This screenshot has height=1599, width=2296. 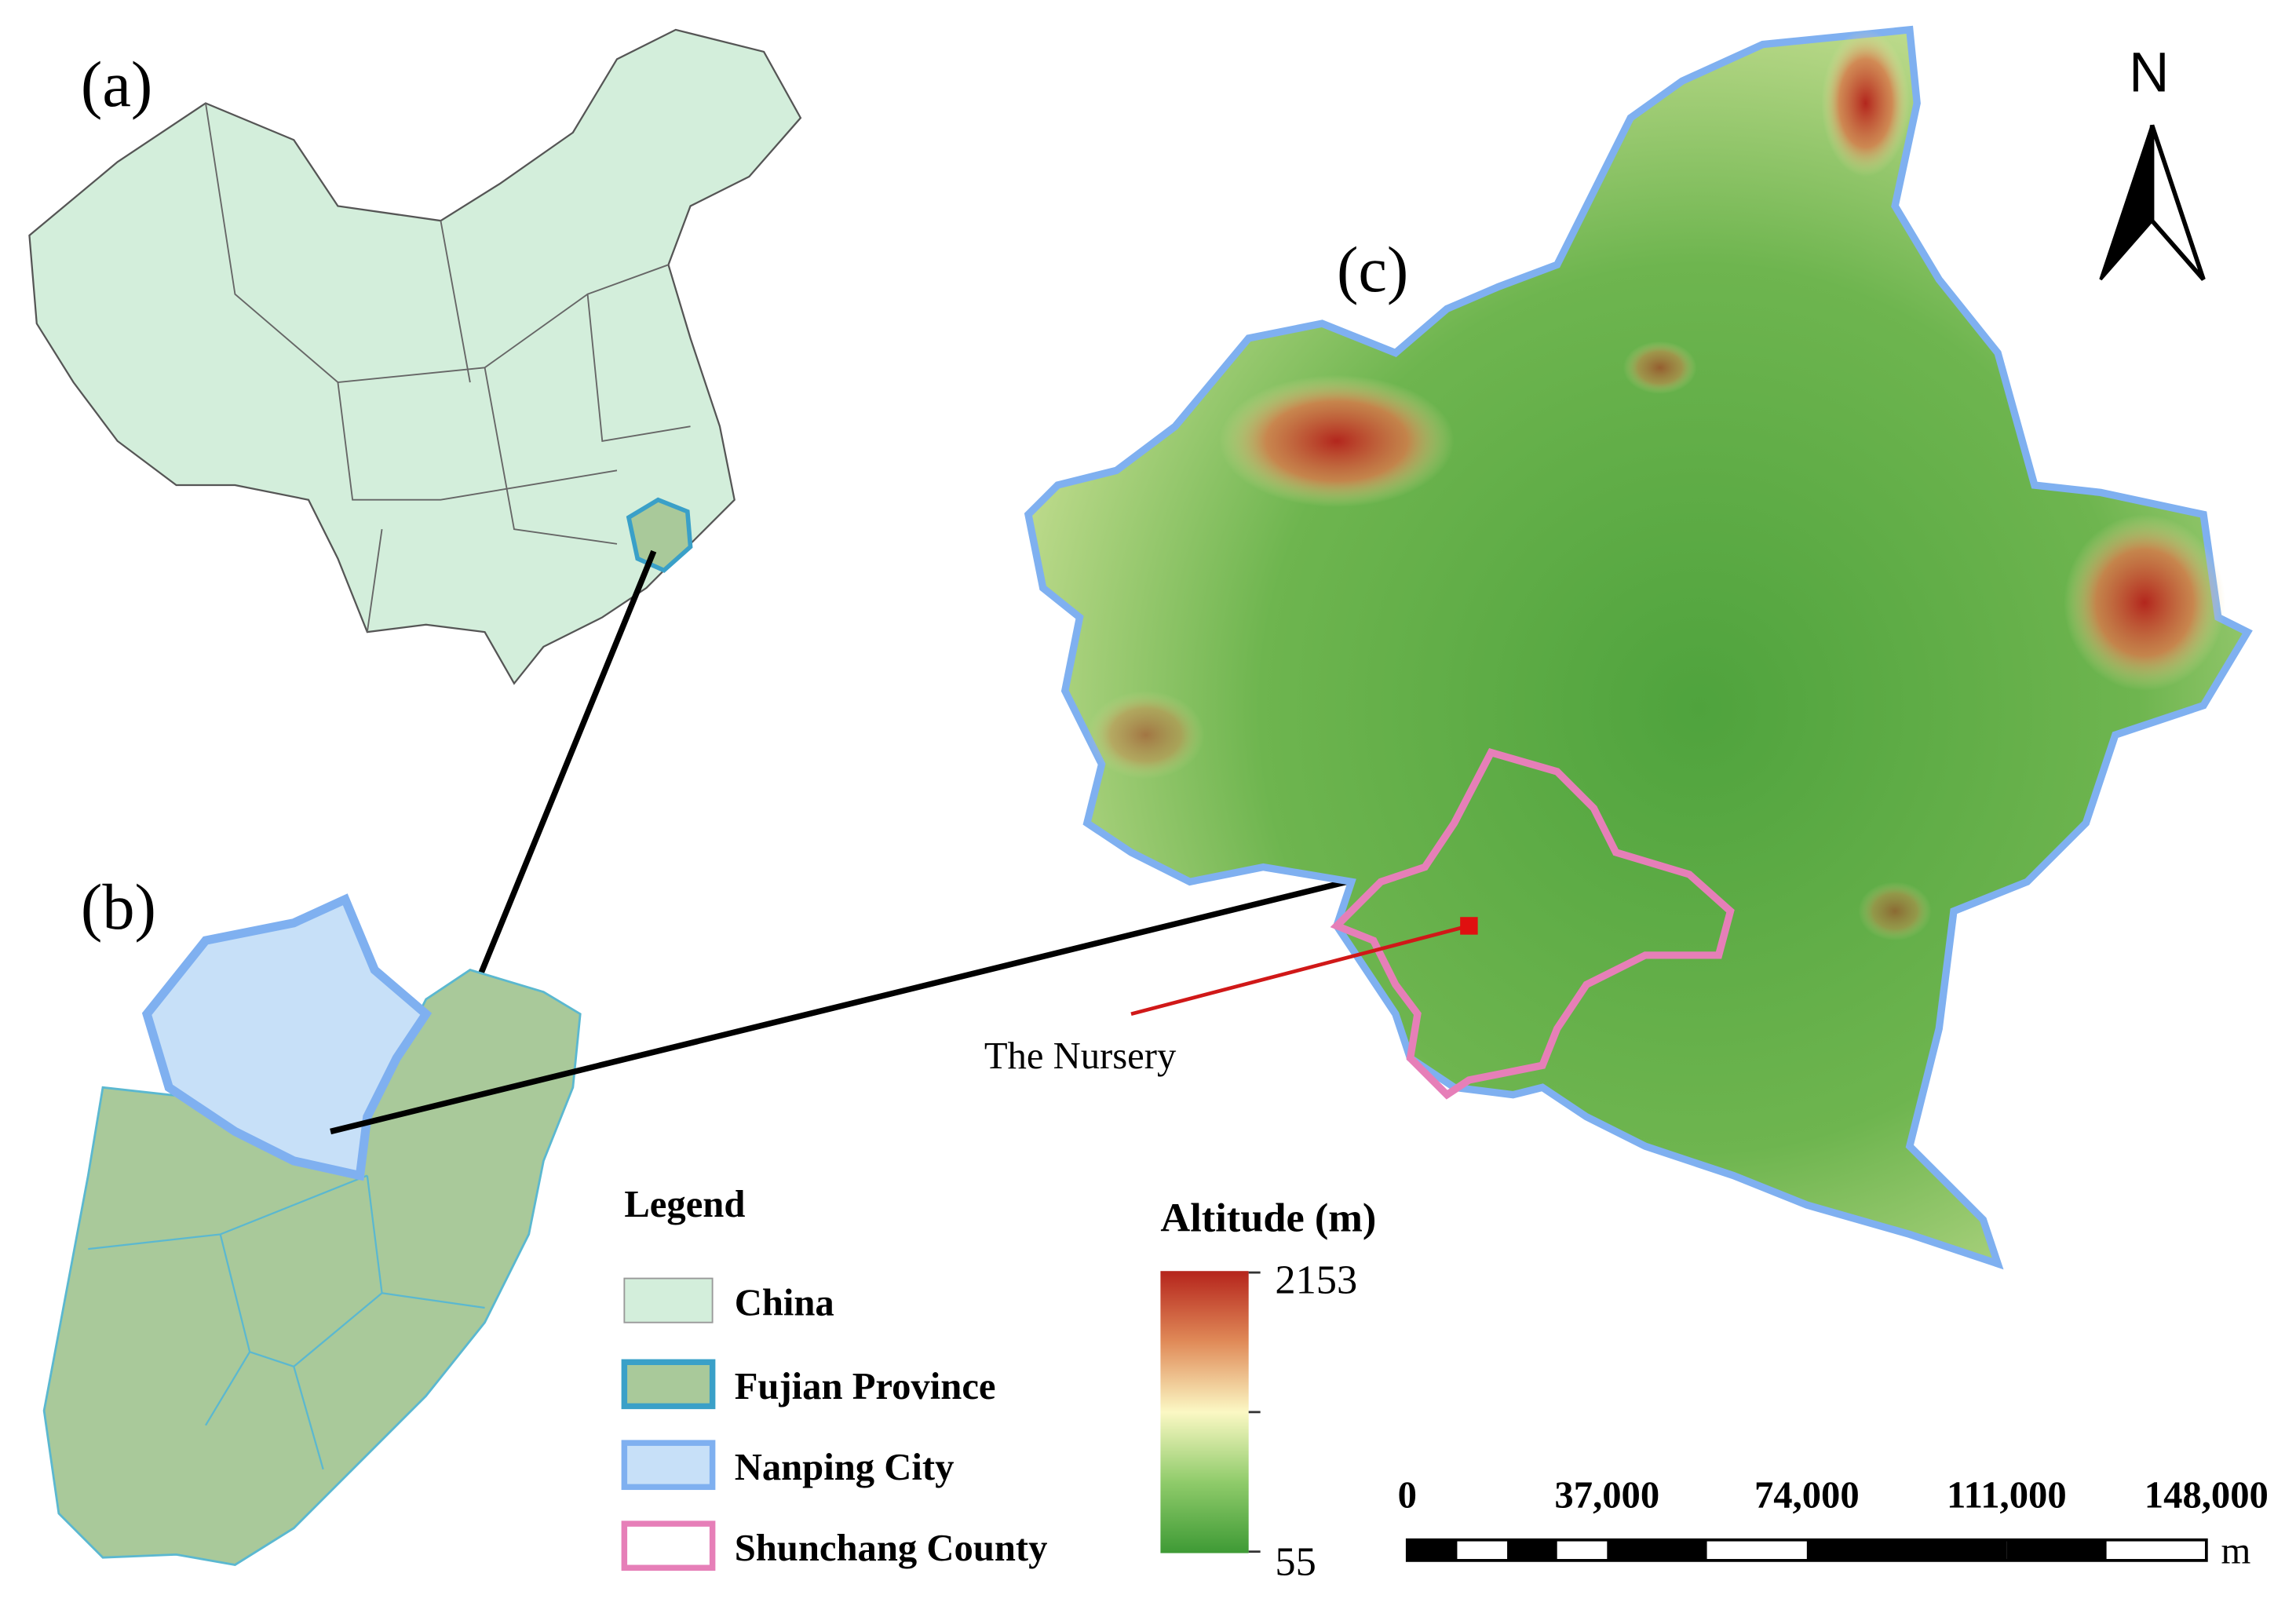 What do you see at coordinates (1316, 1279) in the screenshot?
I see `colorbar-max: 2153` at bounding box center [1316, 1279].